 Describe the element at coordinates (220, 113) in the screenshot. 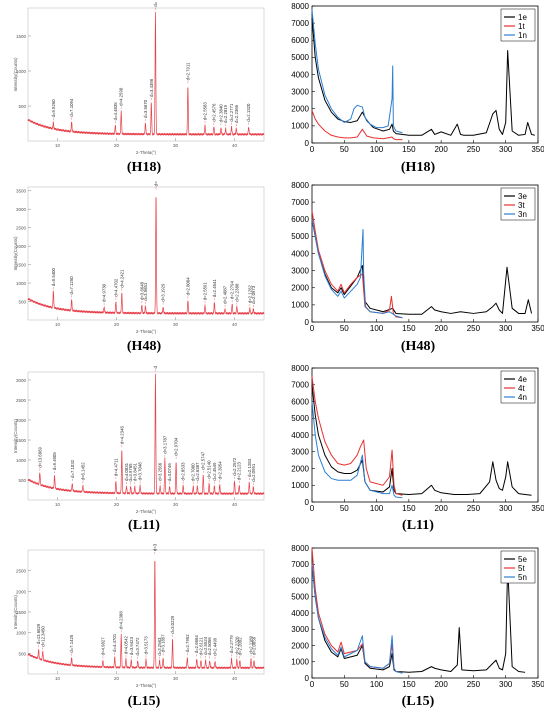

I see `peak-label: d=2.3840` at that location.